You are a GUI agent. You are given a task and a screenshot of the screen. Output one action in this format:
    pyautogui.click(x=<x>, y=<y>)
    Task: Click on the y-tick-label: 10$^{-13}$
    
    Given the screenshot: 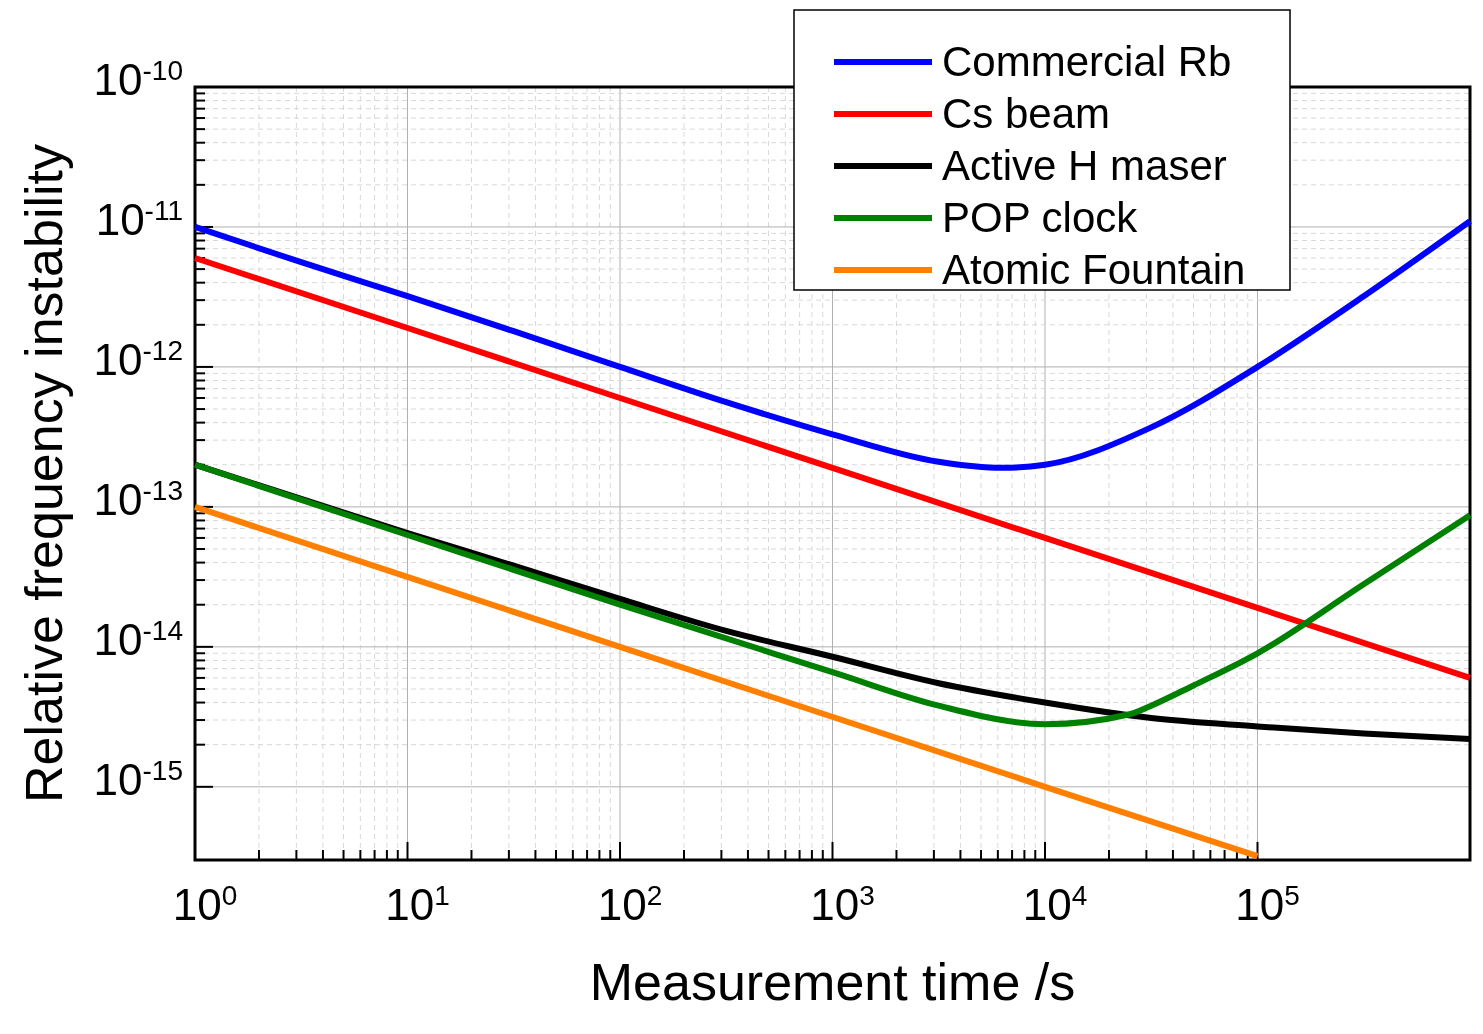 What is the action you would take?
    pyautogui.click(x=138, y=499)
    